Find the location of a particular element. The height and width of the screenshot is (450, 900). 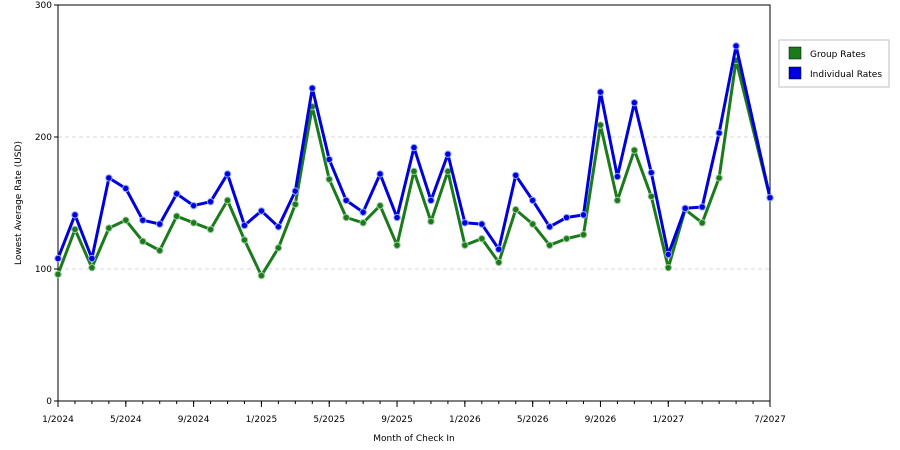

data-point-group-rates-6-2026 is located at coordinates (549, 245).